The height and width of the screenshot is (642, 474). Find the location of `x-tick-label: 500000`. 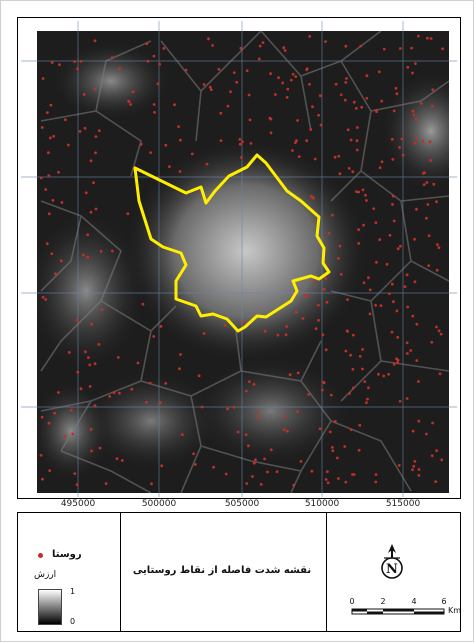

x-tick-label: 500000 is located at coordinates (159, 504).